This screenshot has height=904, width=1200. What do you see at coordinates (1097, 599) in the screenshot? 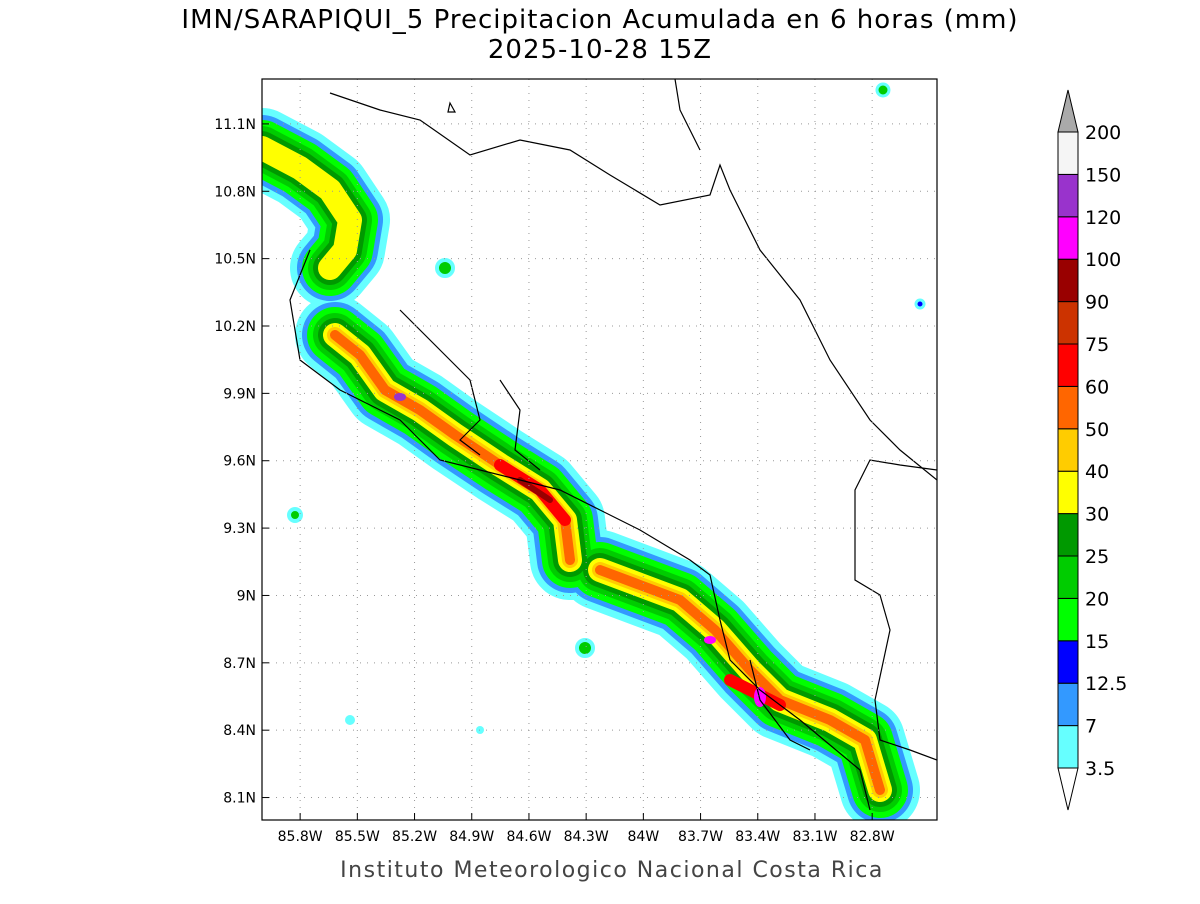
I see `colorbar-label: 20` at bounding box center [1097, 599].